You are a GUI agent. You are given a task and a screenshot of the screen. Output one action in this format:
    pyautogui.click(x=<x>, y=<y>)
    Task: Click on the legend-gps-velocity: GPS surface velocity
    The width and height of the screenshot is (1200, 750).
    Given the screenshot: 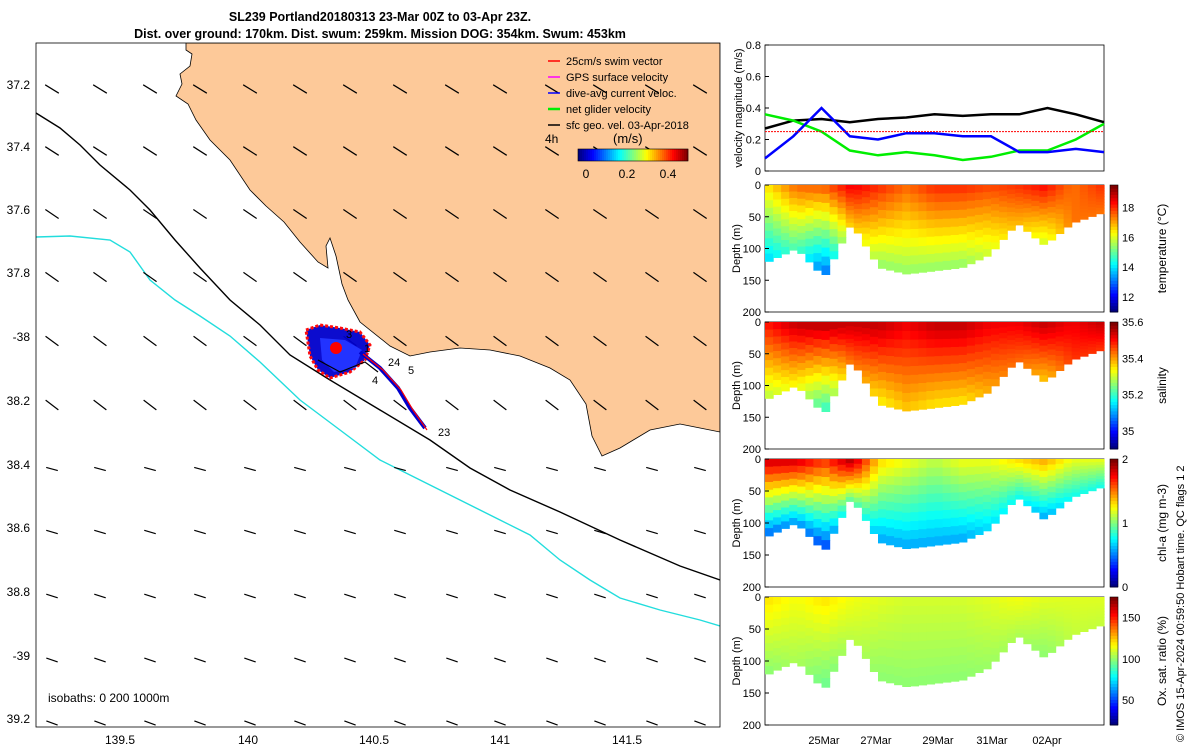 What is the action you would take?
    pyautogui.click(x=617, y=78)
    